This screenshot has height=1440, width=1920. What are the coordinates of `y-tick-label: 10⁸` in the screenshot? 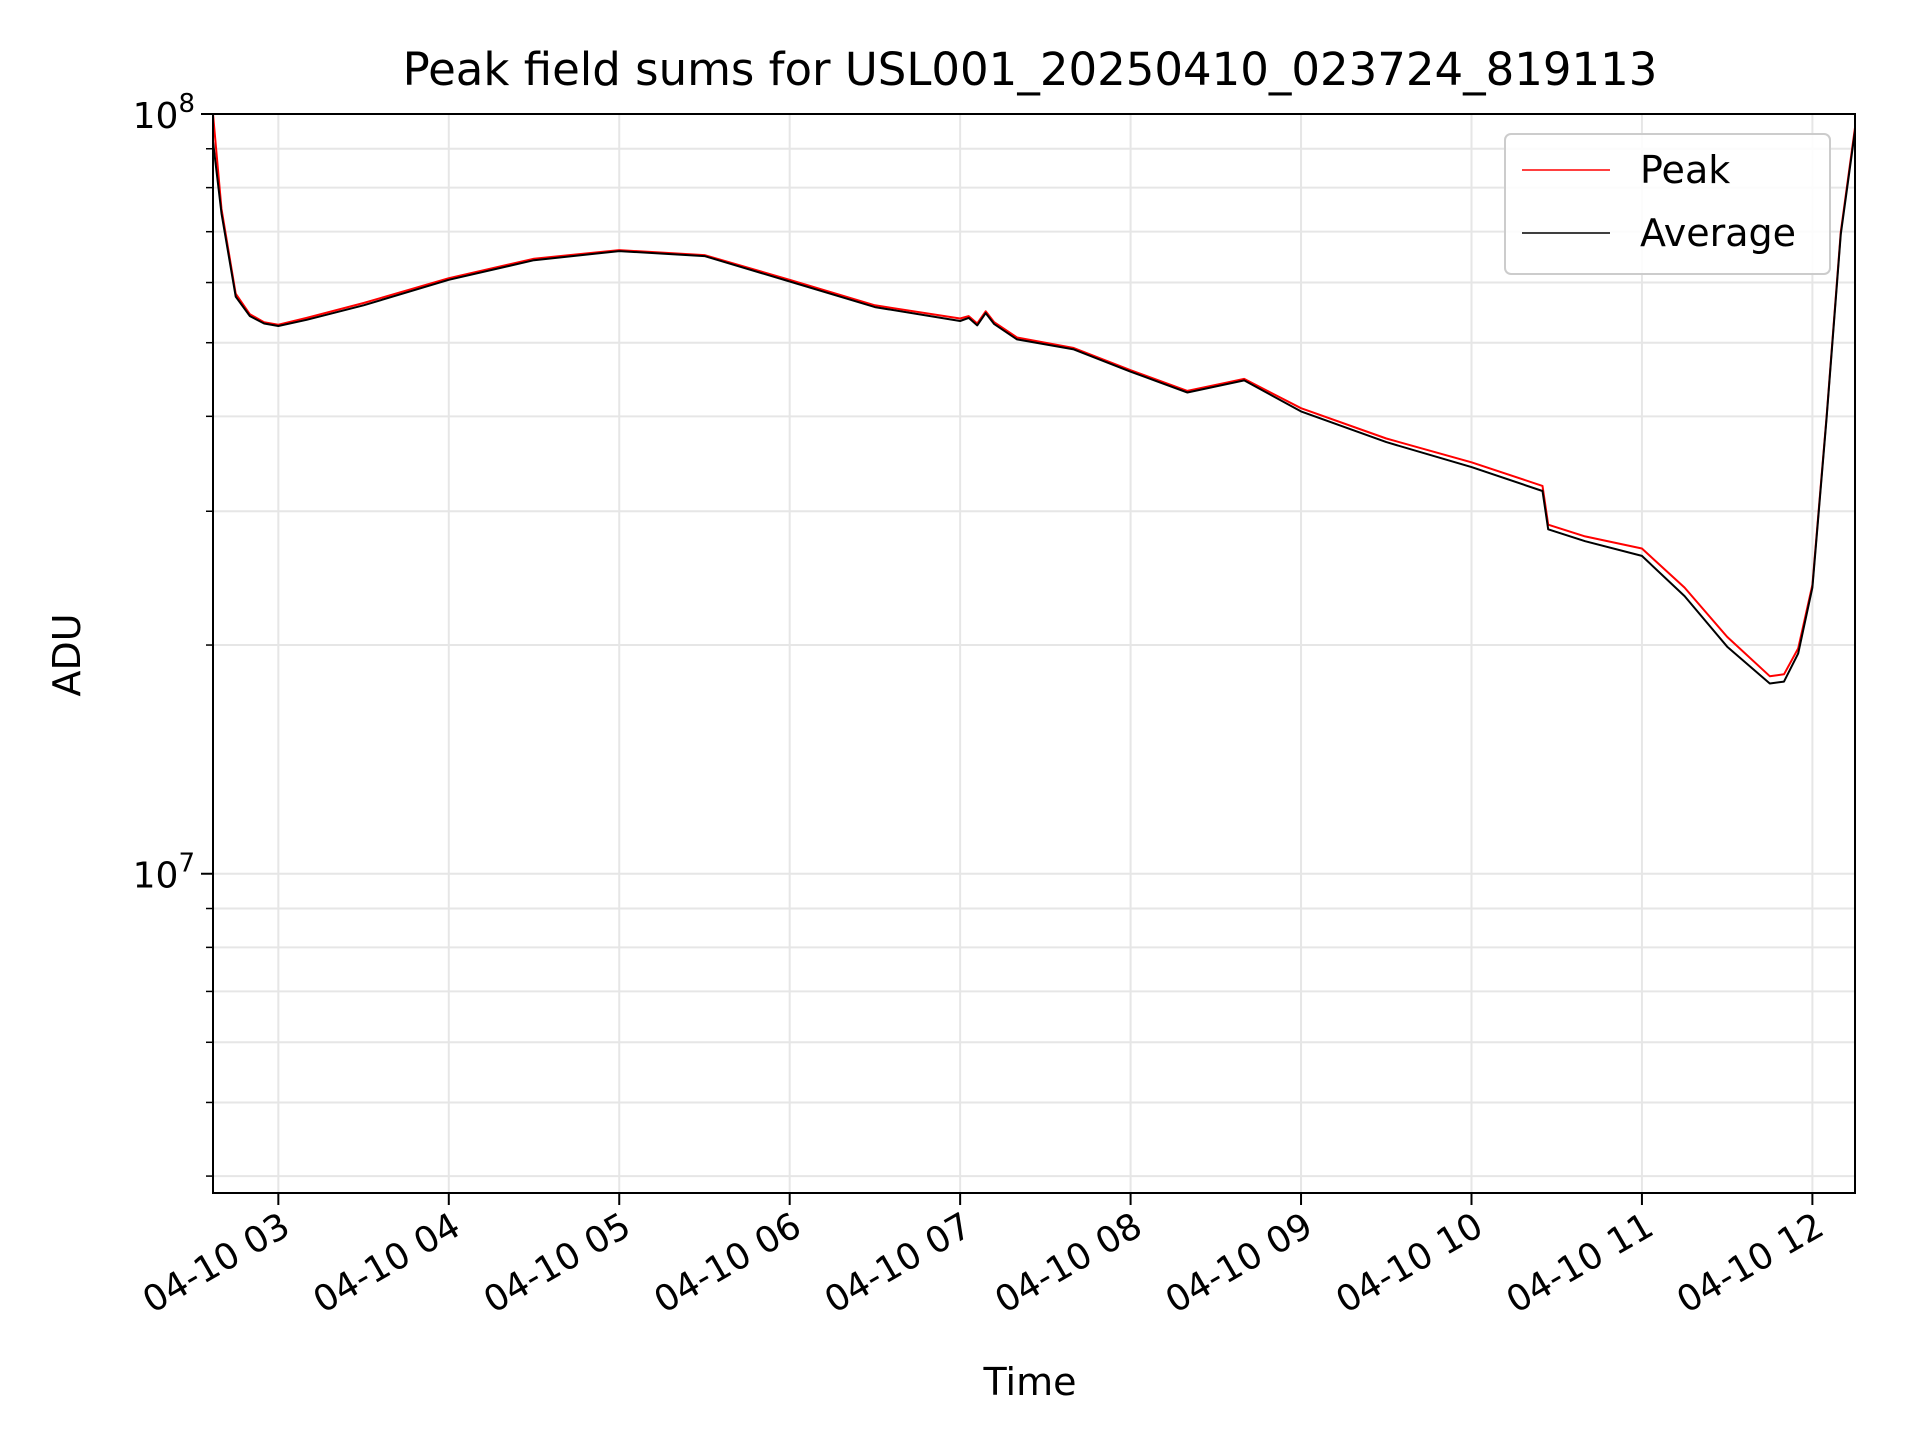 It's located at (164, 113).